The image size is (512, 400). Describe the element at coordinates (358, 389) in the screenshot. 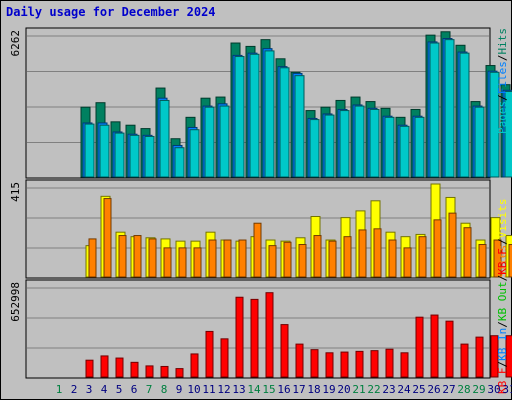

I see `day-label-21: 21` at that location.